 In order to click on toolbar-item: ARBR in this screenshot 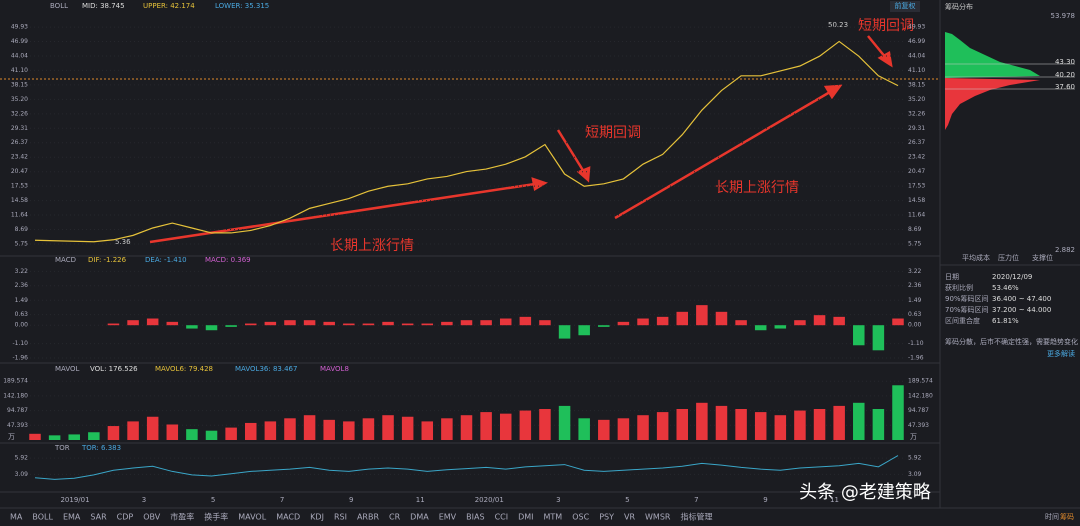, I will do `click(368, 517)`.